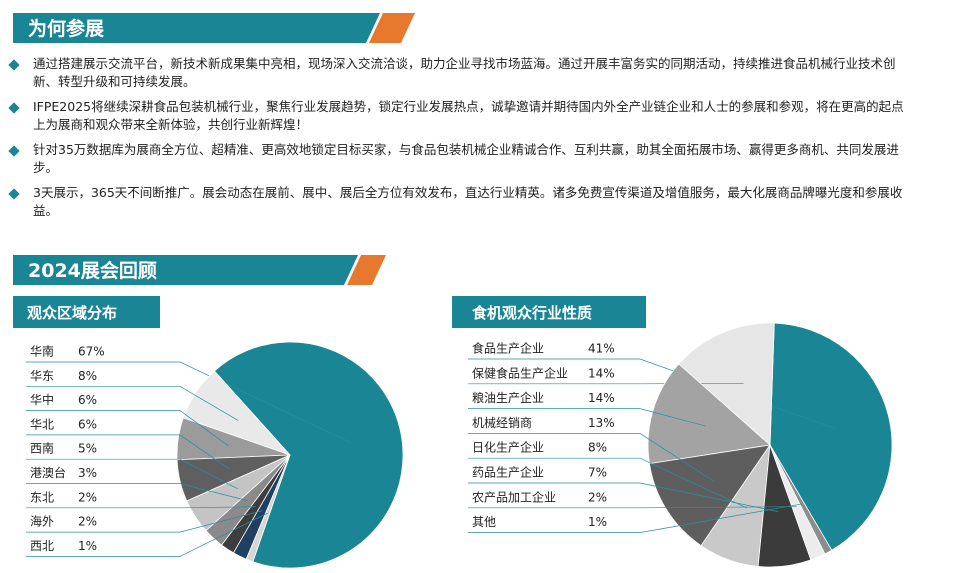  I want to click on legend-label: 港澳台, so click(48, 472).